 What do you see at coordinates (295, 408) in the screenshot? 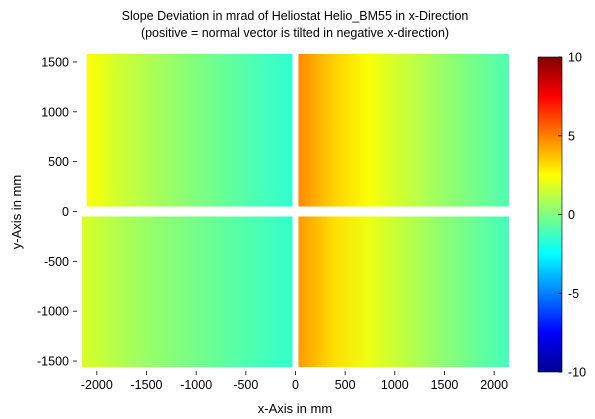
I see `x-axis-label: x-Axis in mm` at bounding box center [295, 408].